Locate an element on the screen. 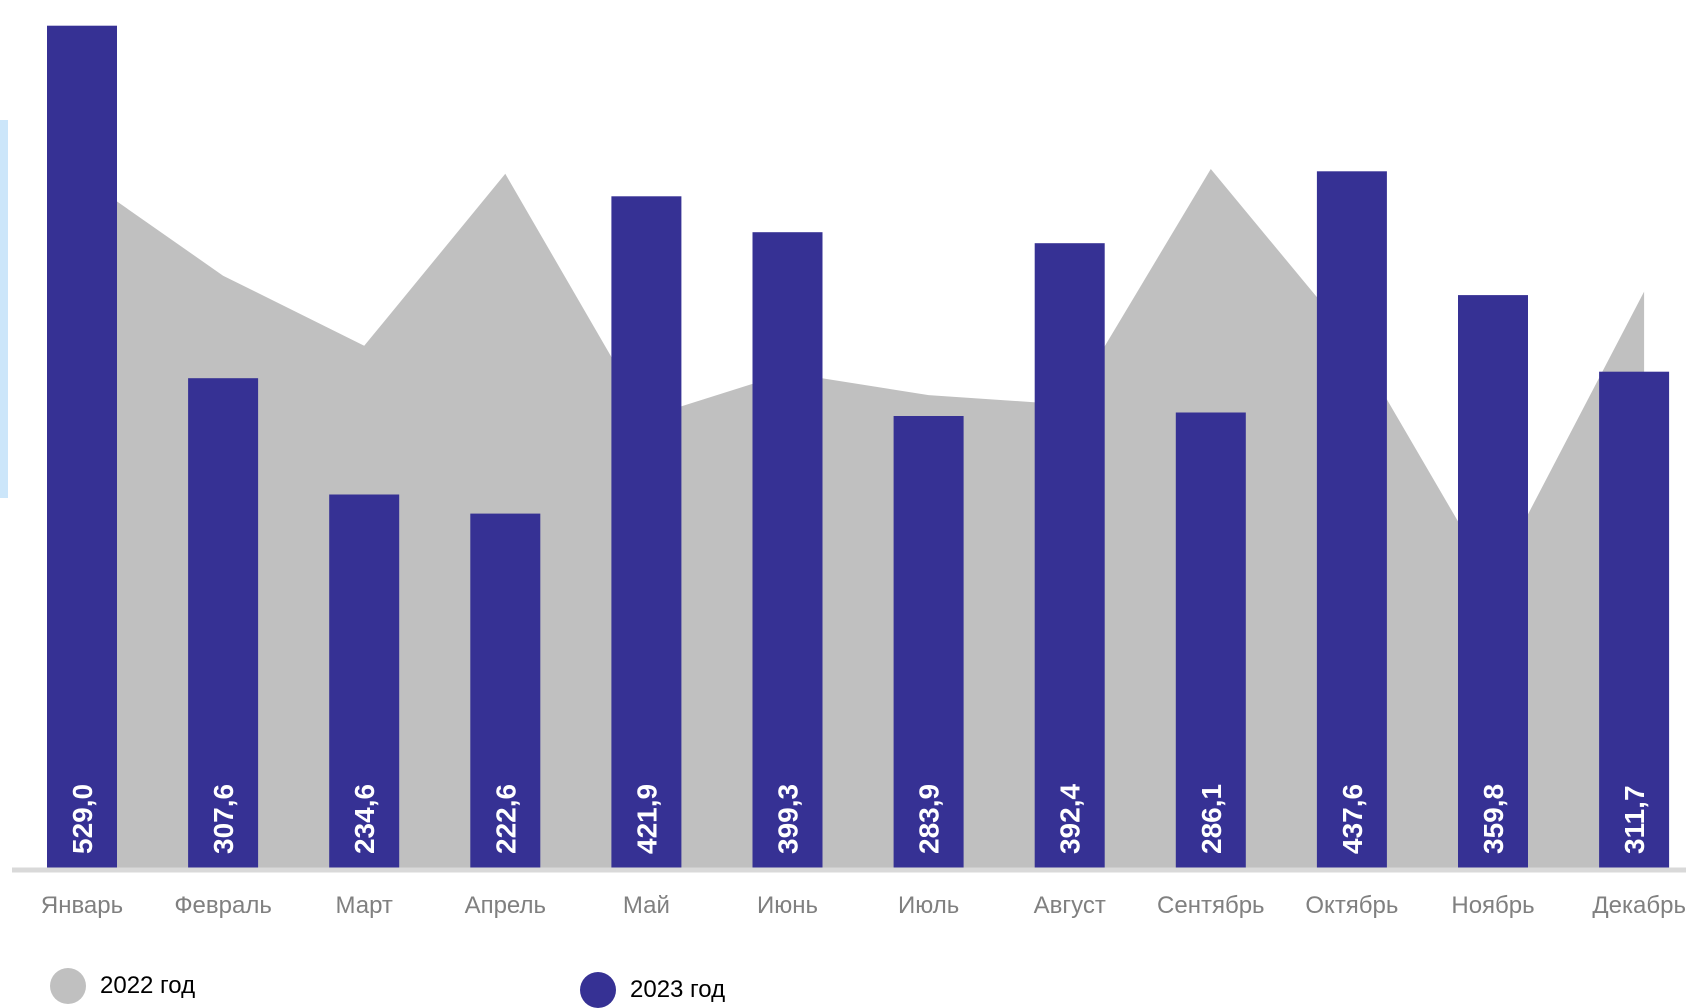  x-tick-label-7: Июль is located at coordinates (928, 905).